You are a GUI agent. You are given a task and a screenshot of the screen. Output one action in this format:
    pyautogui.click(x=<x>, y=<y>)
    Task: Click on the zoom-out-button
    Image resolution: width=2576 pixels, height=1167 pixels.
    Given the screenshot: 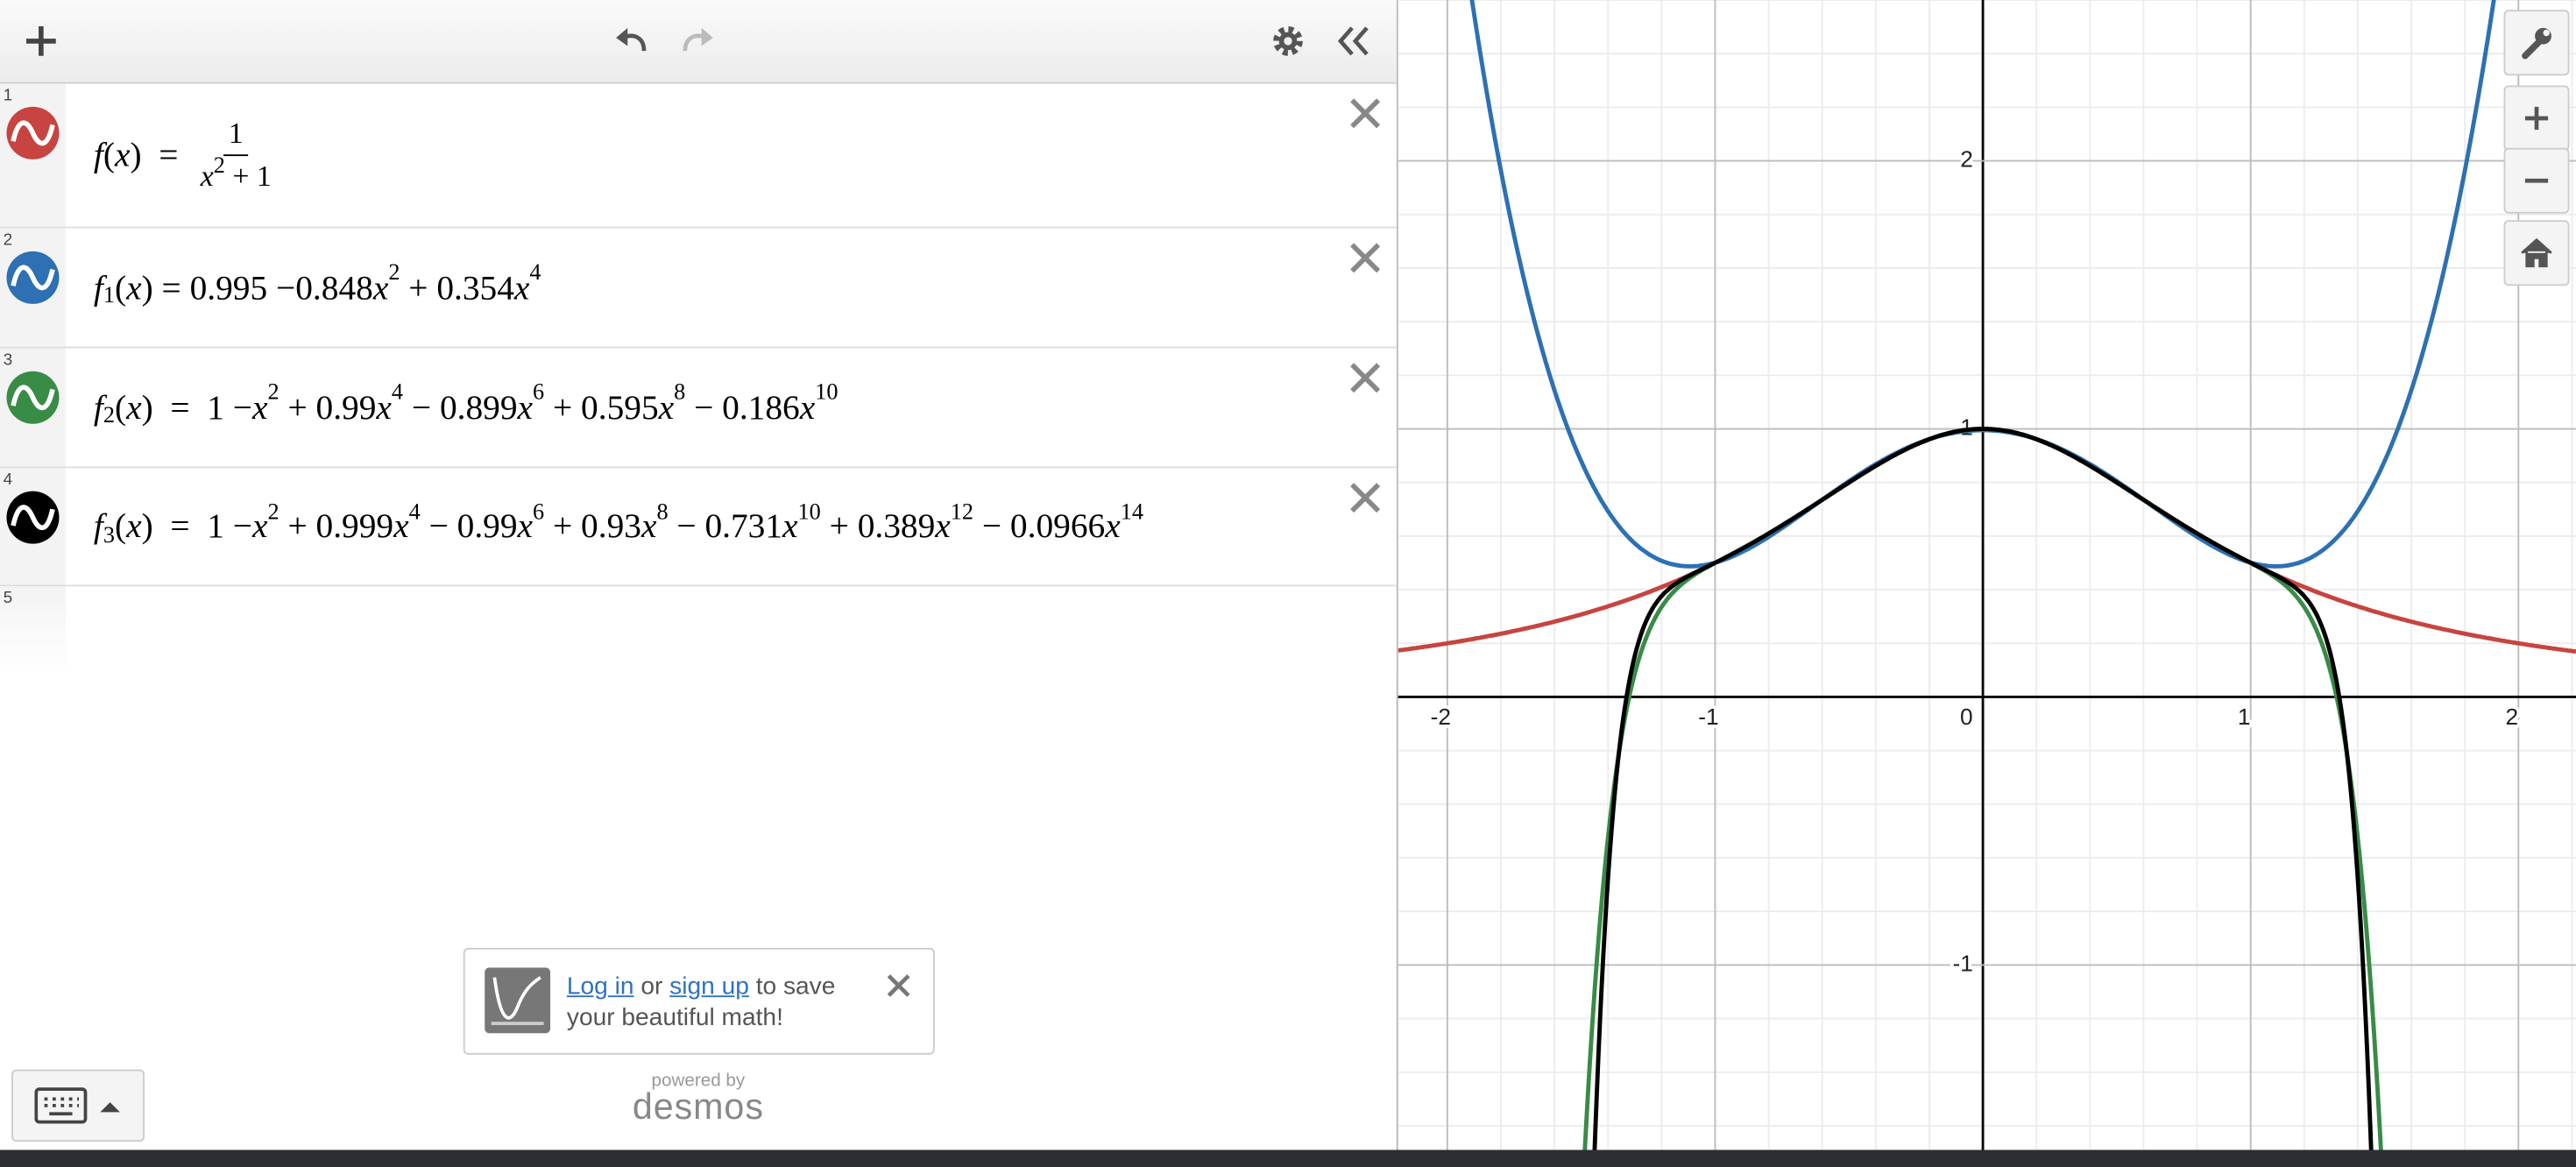 What is the action you would take?
    pyautogui.click(x=2536, y=180)
    